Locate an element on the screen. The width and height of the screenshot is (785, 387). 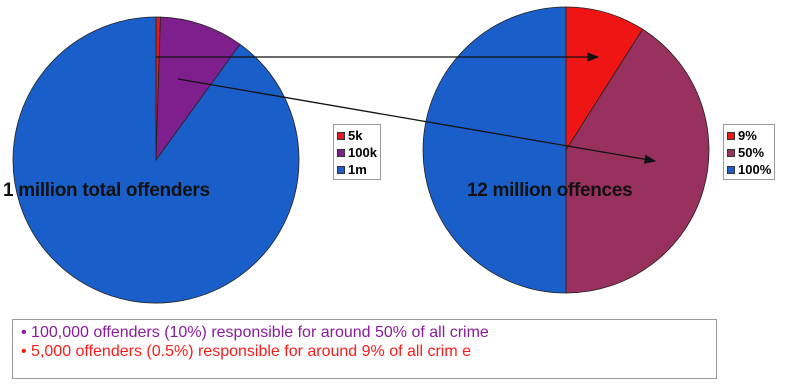
pie-slice-100k is located at coordinates (198, 89).